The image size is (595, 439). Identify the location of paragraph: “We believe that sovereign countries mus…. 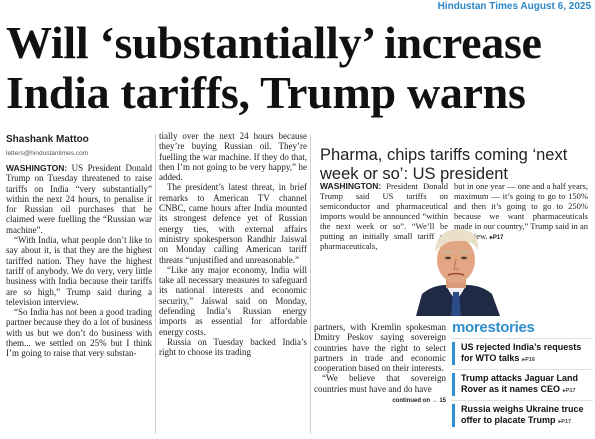
(380, 383).